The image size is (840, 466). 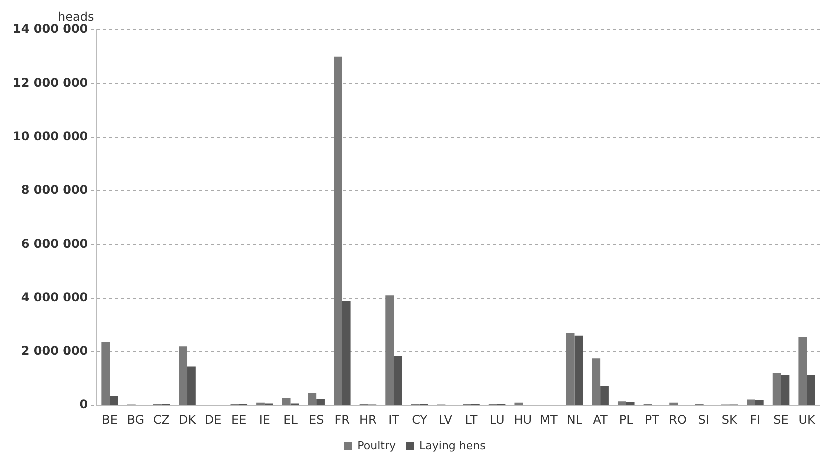 I want to click on x-tick-label: LU, so click(x=497, y=419).